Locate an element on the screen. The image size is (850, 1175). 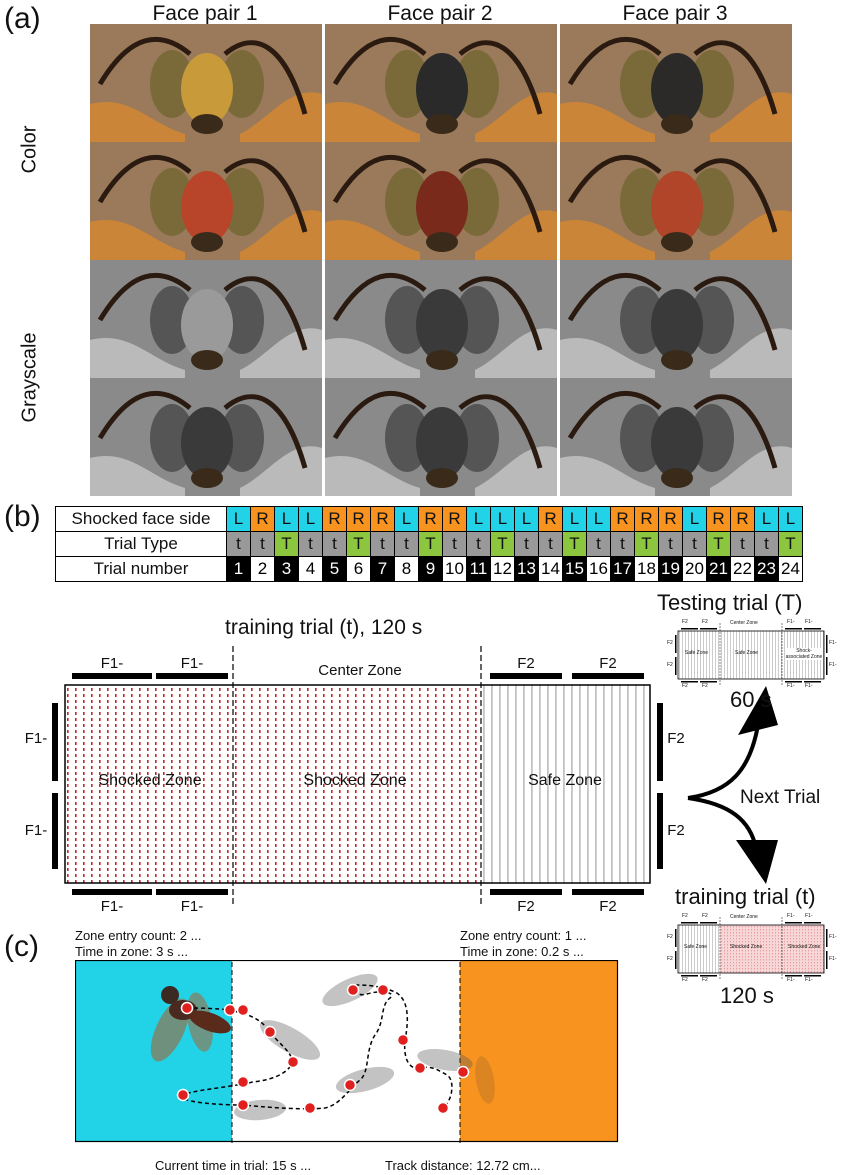
testing-trial-title: Testing trial (T) is located at coordinates (730, 602).